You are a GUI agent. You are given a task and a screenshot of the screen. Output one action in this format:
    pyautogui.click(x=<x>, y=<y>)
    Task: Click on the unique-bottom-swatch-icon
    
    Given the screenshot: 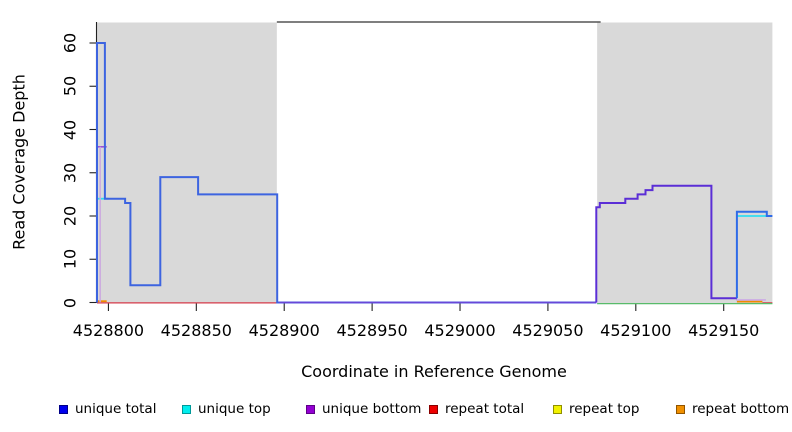 What is the action you would take?
    pyautogui.click(x=310, y=409)
    